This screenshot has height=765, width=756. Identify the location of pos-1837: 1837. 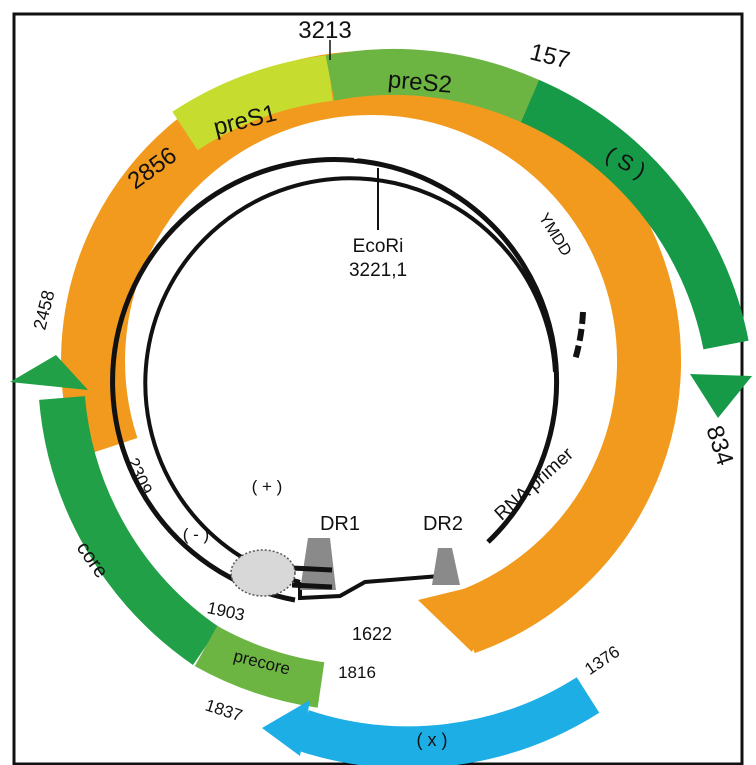
(224, 711).